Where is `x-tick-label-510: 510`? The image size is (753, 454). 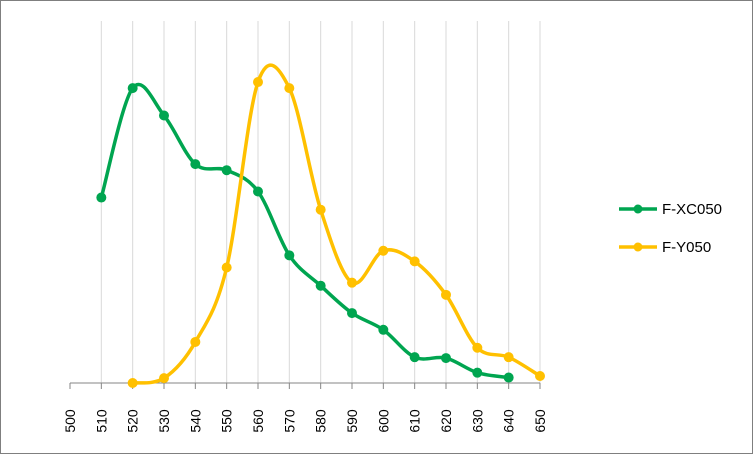
x-tick-label-510: 510 is located at coordinates (101, 421).